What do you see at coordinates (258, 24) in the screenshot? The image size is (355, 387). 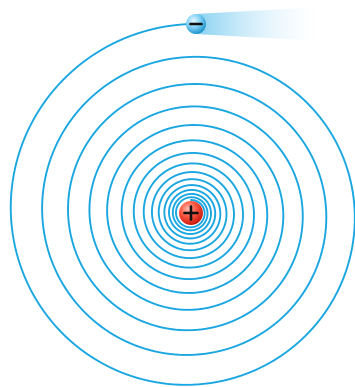 I see `electron-motion-trail` at bounding box center [258, 24].